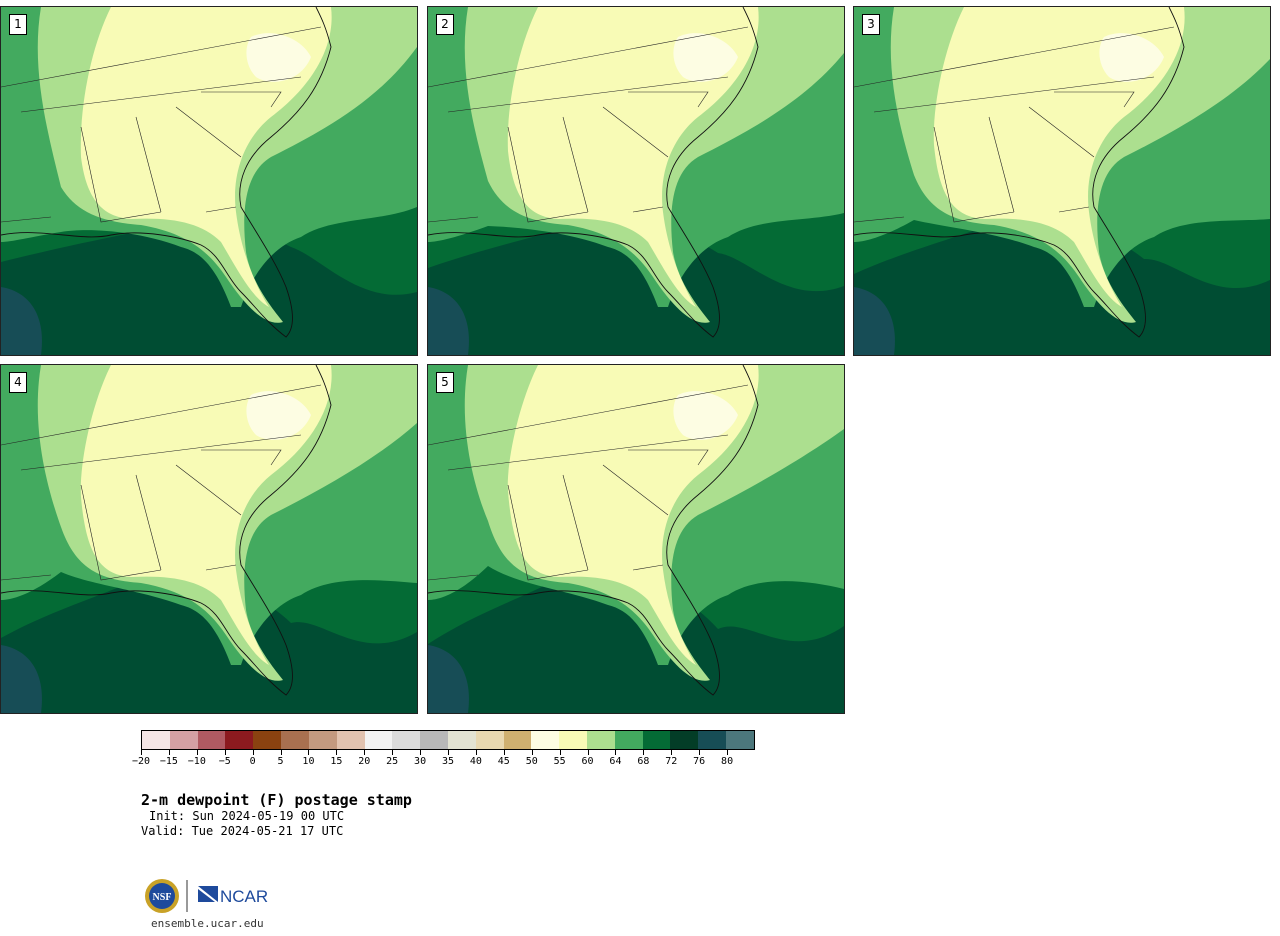 The height and width of the screenshot is (936, 1280). Describe the element at coordinates (364, 761) in the screenshot. I see `colorbar-tick-label: 20` at that location.